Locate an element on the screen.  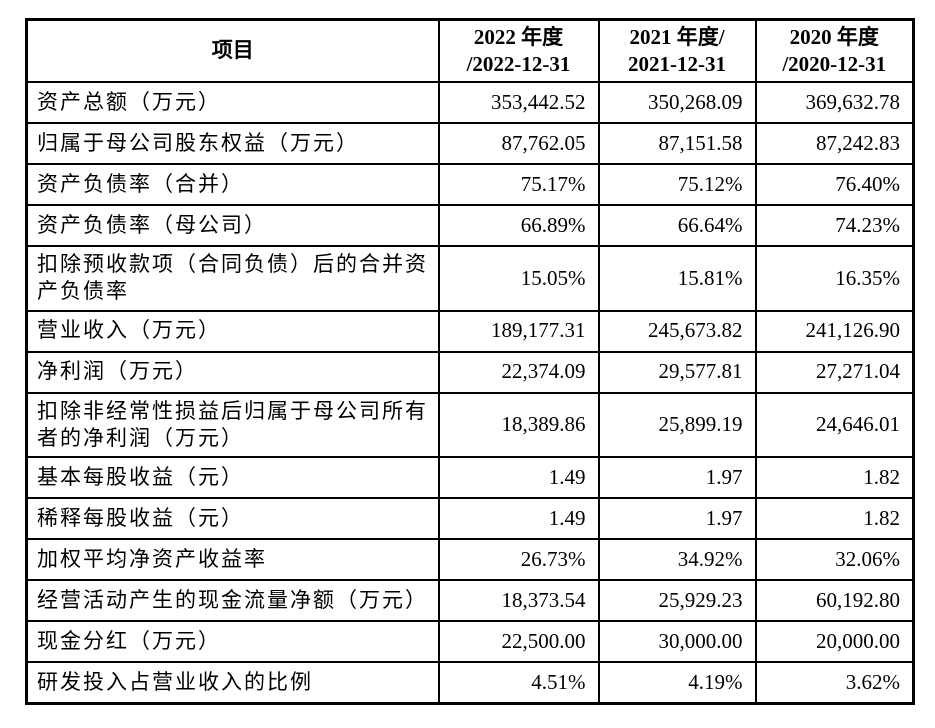
table-row: 研发投入占营业收入的比例 4.51% 4.19% 3.62% is located at coordinates (470, 683).